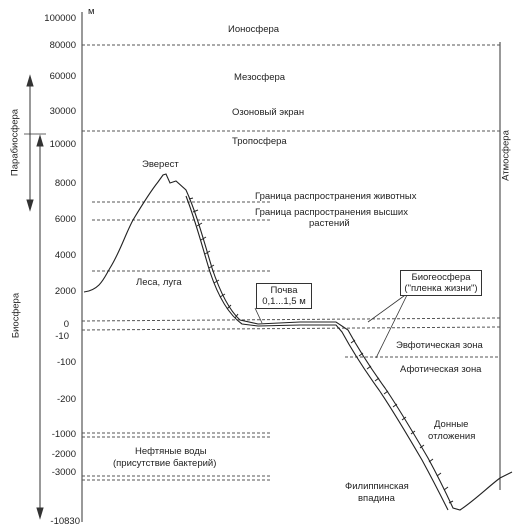  Describe the element at coordinates (260, 77) in the screenshot. I see `mesosphere-label: Мезосфера` at that location.